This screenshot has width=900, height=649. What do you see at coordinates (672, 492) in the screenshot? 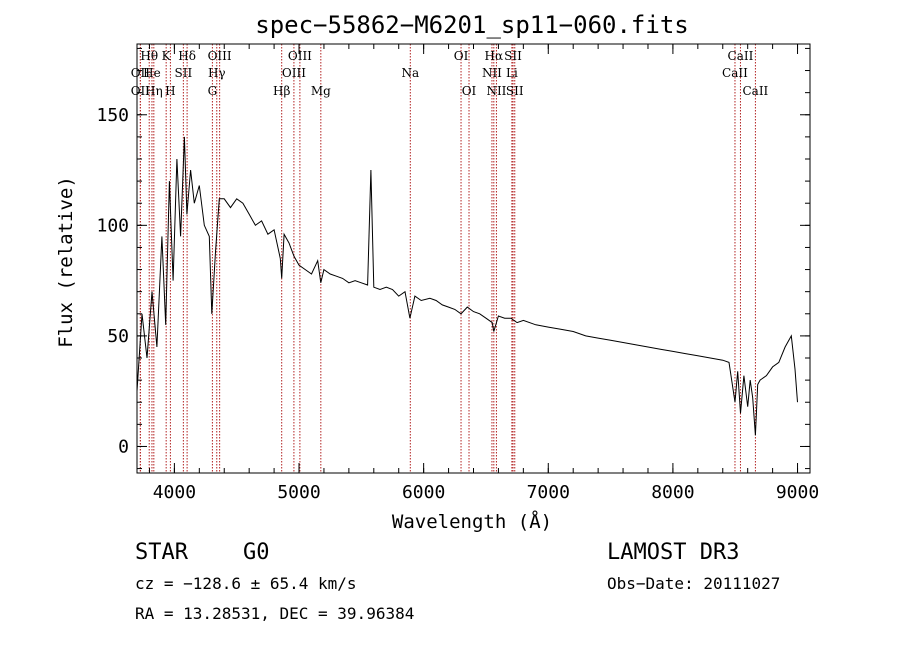
I see `x-tick-label: 8000` at bounding box center [672, 492].